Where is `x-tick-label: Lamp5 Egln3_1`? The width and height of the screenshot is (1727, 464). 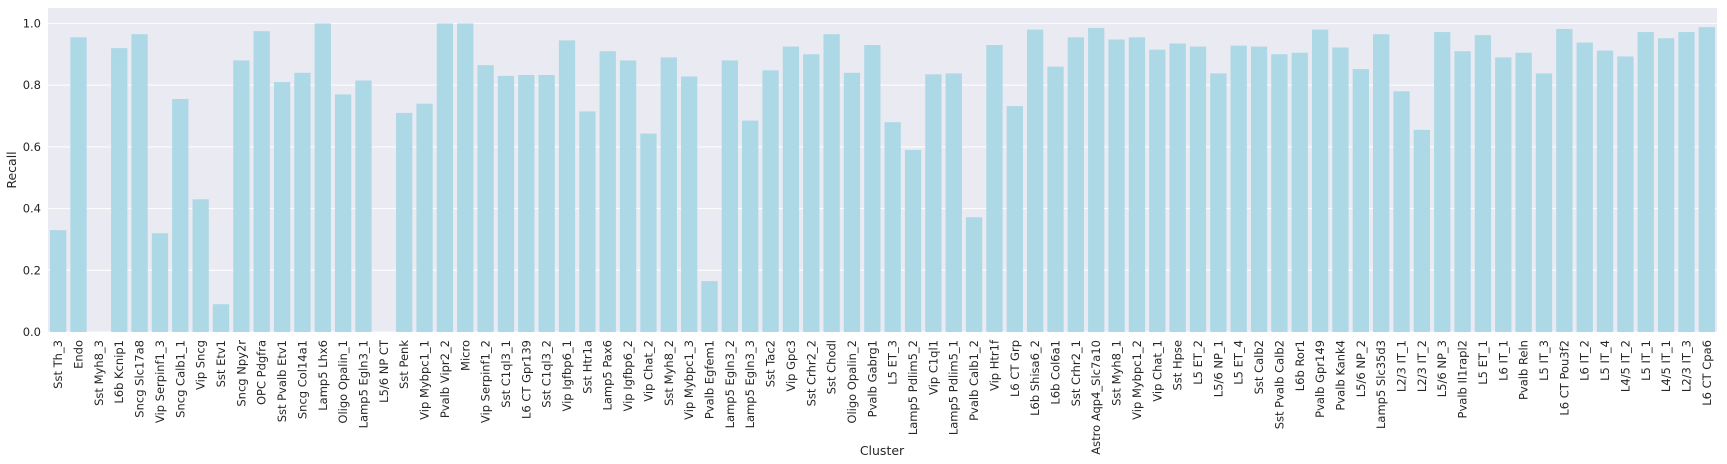 x-tick-label: Lamp5 Egln3_1 is located at coordinates (363, 384).